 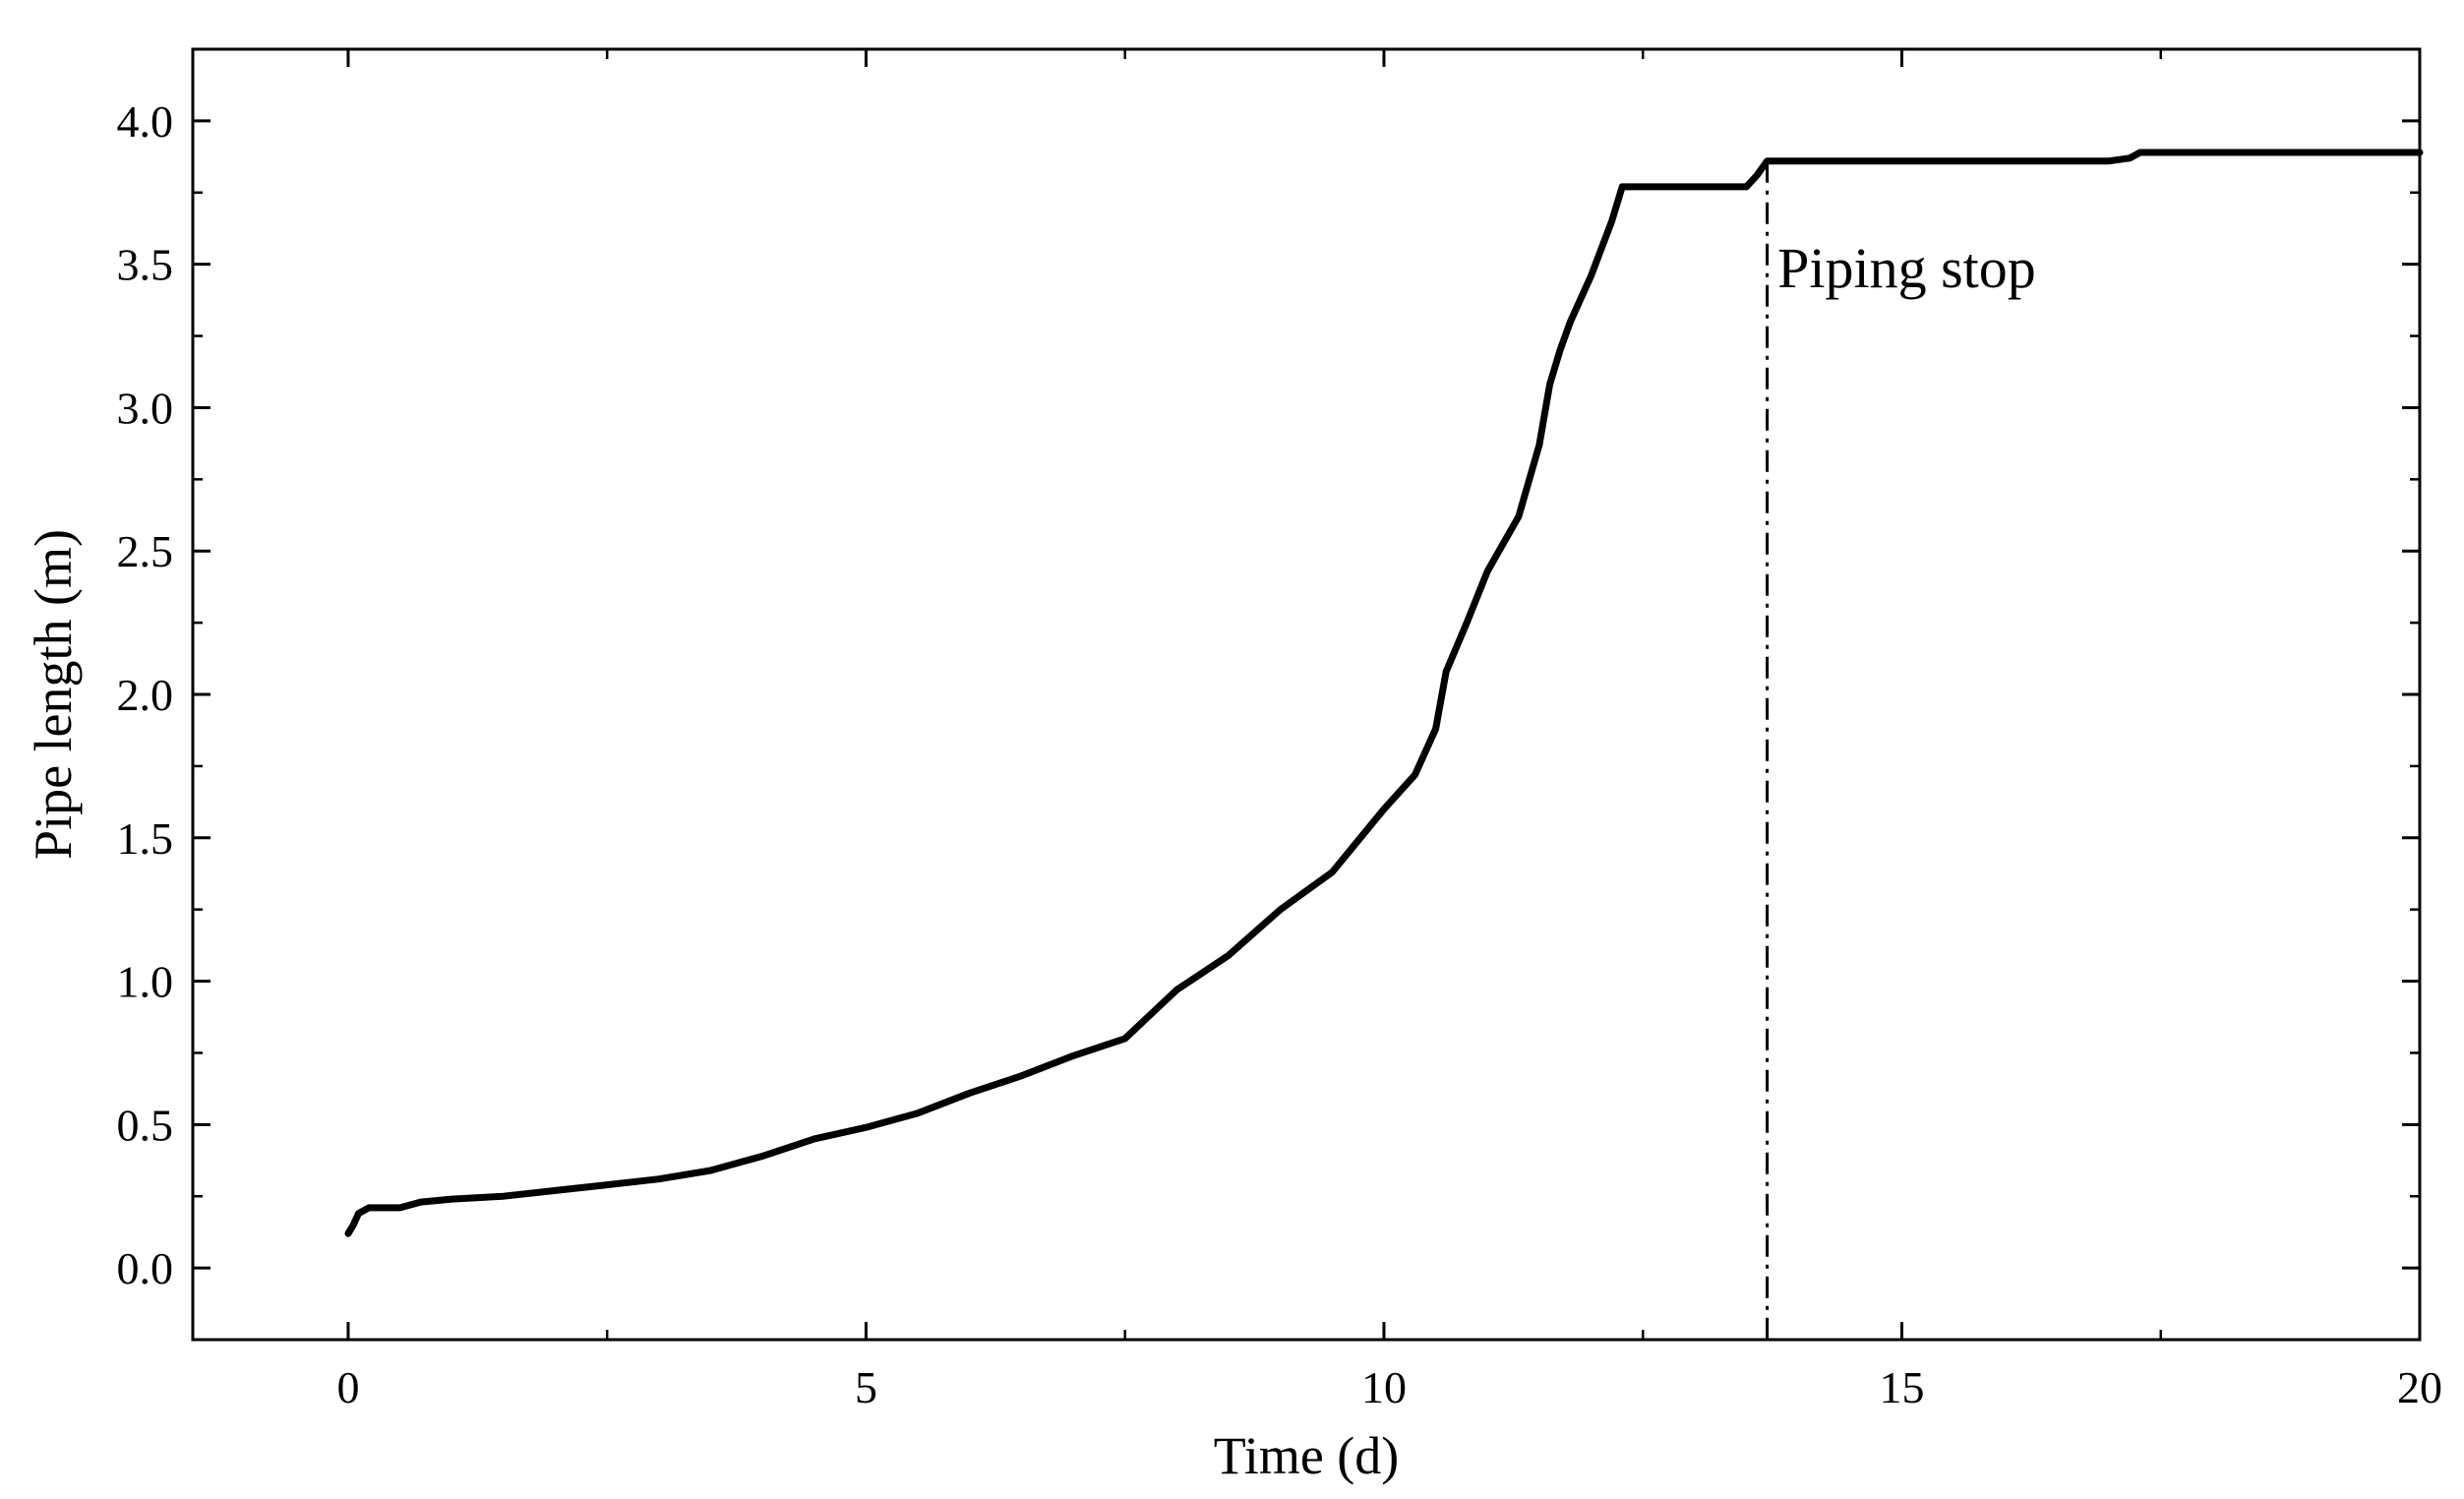 What do you see at coordinates (1907, 268) in the screenshot?
I see `piping-stop-annotation: Piping stop` at bounding box center [1907, 268].